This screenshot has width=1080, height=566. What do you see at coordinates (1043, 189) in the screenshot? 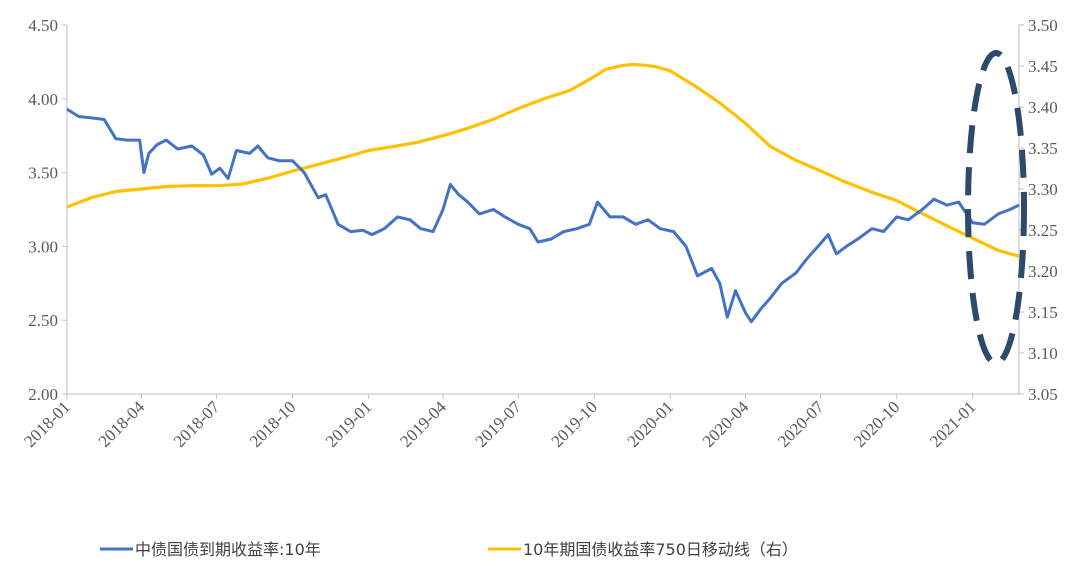
I see `right-y-tick-label: 3.30` at bounding box center [1043, 189].